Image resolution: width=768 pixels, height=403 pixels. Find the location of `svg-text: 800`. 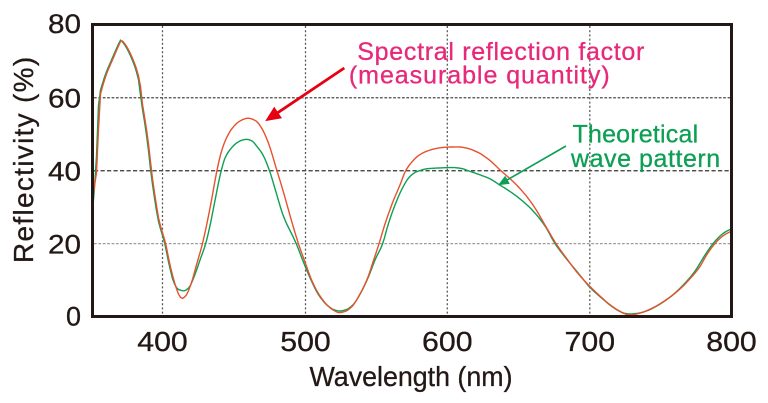

svg-text: 800 is located at coordinates (731, 341).